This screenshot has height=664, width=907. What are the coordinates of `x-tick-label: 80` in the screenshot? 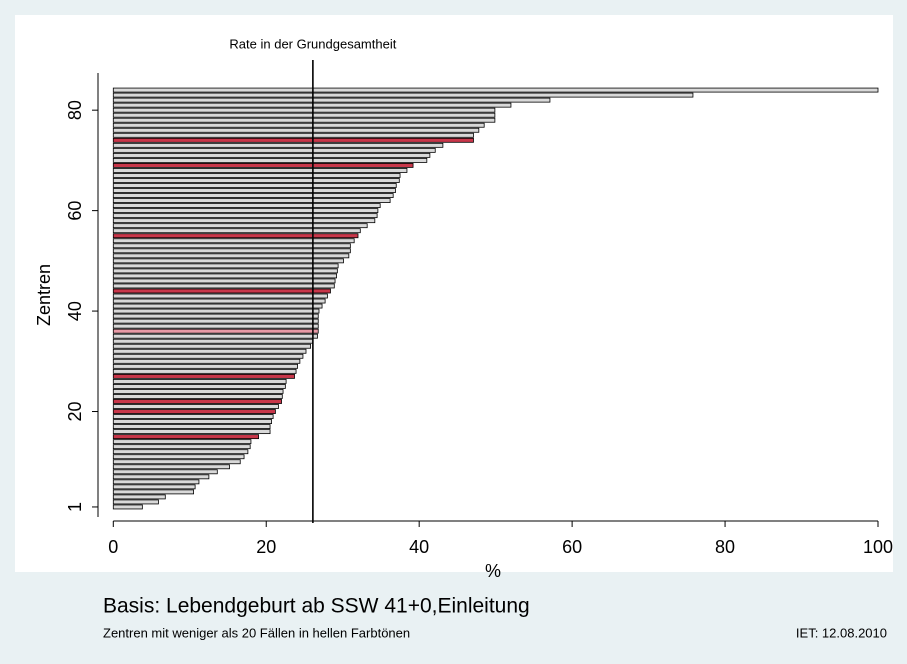 It's located at (725, 547).